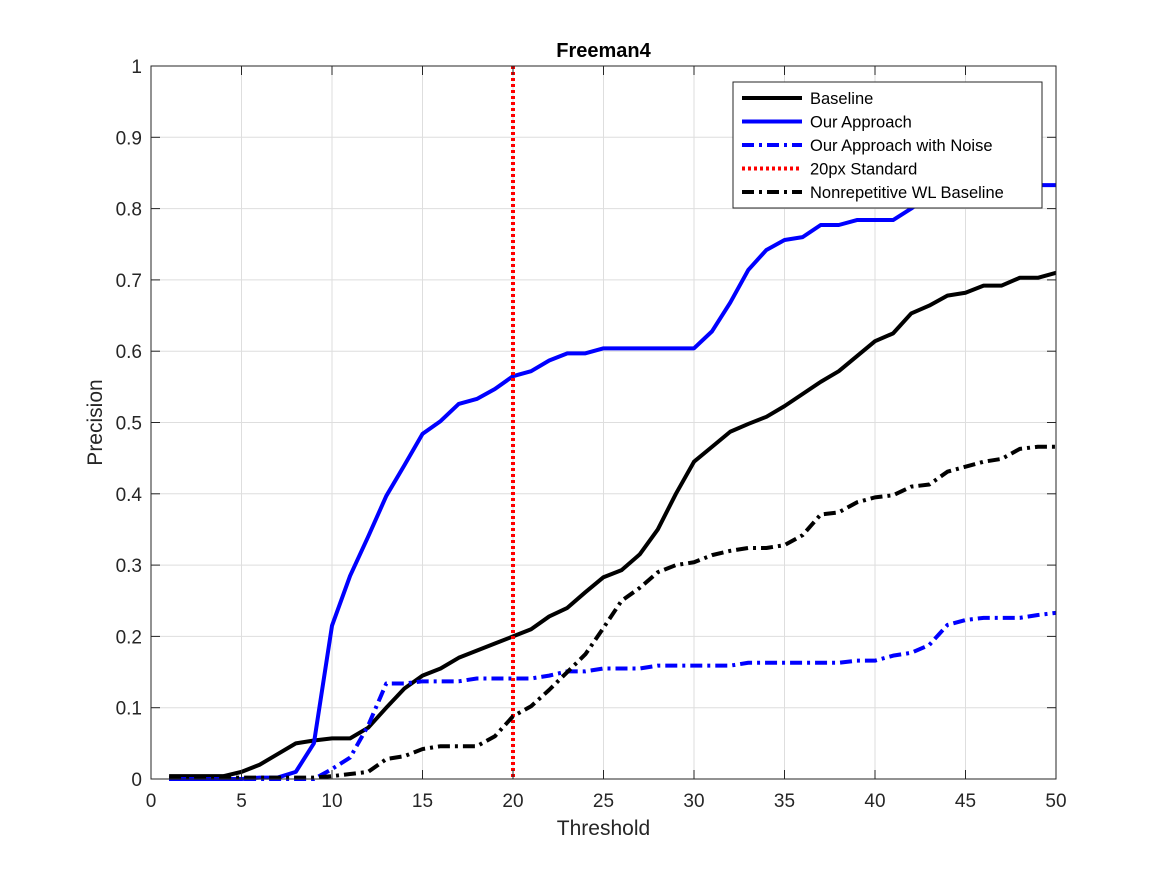 The image size is (1167, 875). Describe the element at coordinates (603, 801) in the screenshot. I see `x-tick-label: 25` at that location.